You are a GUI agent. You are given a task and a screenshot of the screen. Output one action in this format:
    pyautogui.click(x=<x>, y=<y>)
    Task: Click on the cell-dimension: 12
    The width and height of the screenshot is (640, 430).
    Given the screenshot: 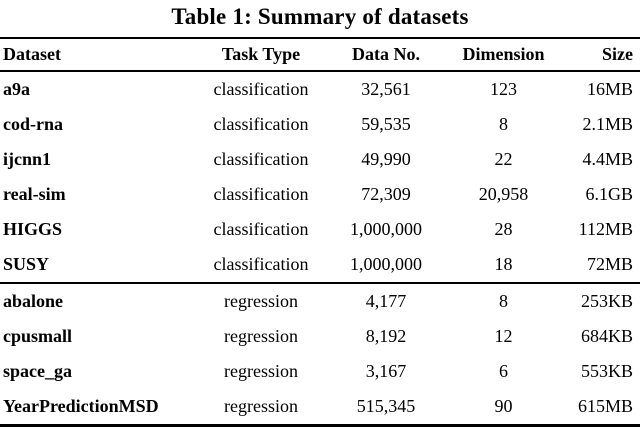 What is the action you would take?
    pyautogui.click(x=503, y=336)
    